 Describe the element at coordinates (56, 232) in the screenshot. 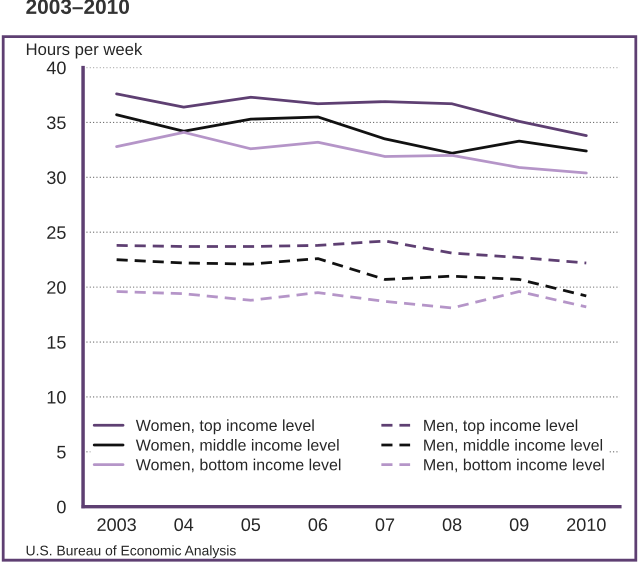

I see `y-tick-label: 25` at that location.